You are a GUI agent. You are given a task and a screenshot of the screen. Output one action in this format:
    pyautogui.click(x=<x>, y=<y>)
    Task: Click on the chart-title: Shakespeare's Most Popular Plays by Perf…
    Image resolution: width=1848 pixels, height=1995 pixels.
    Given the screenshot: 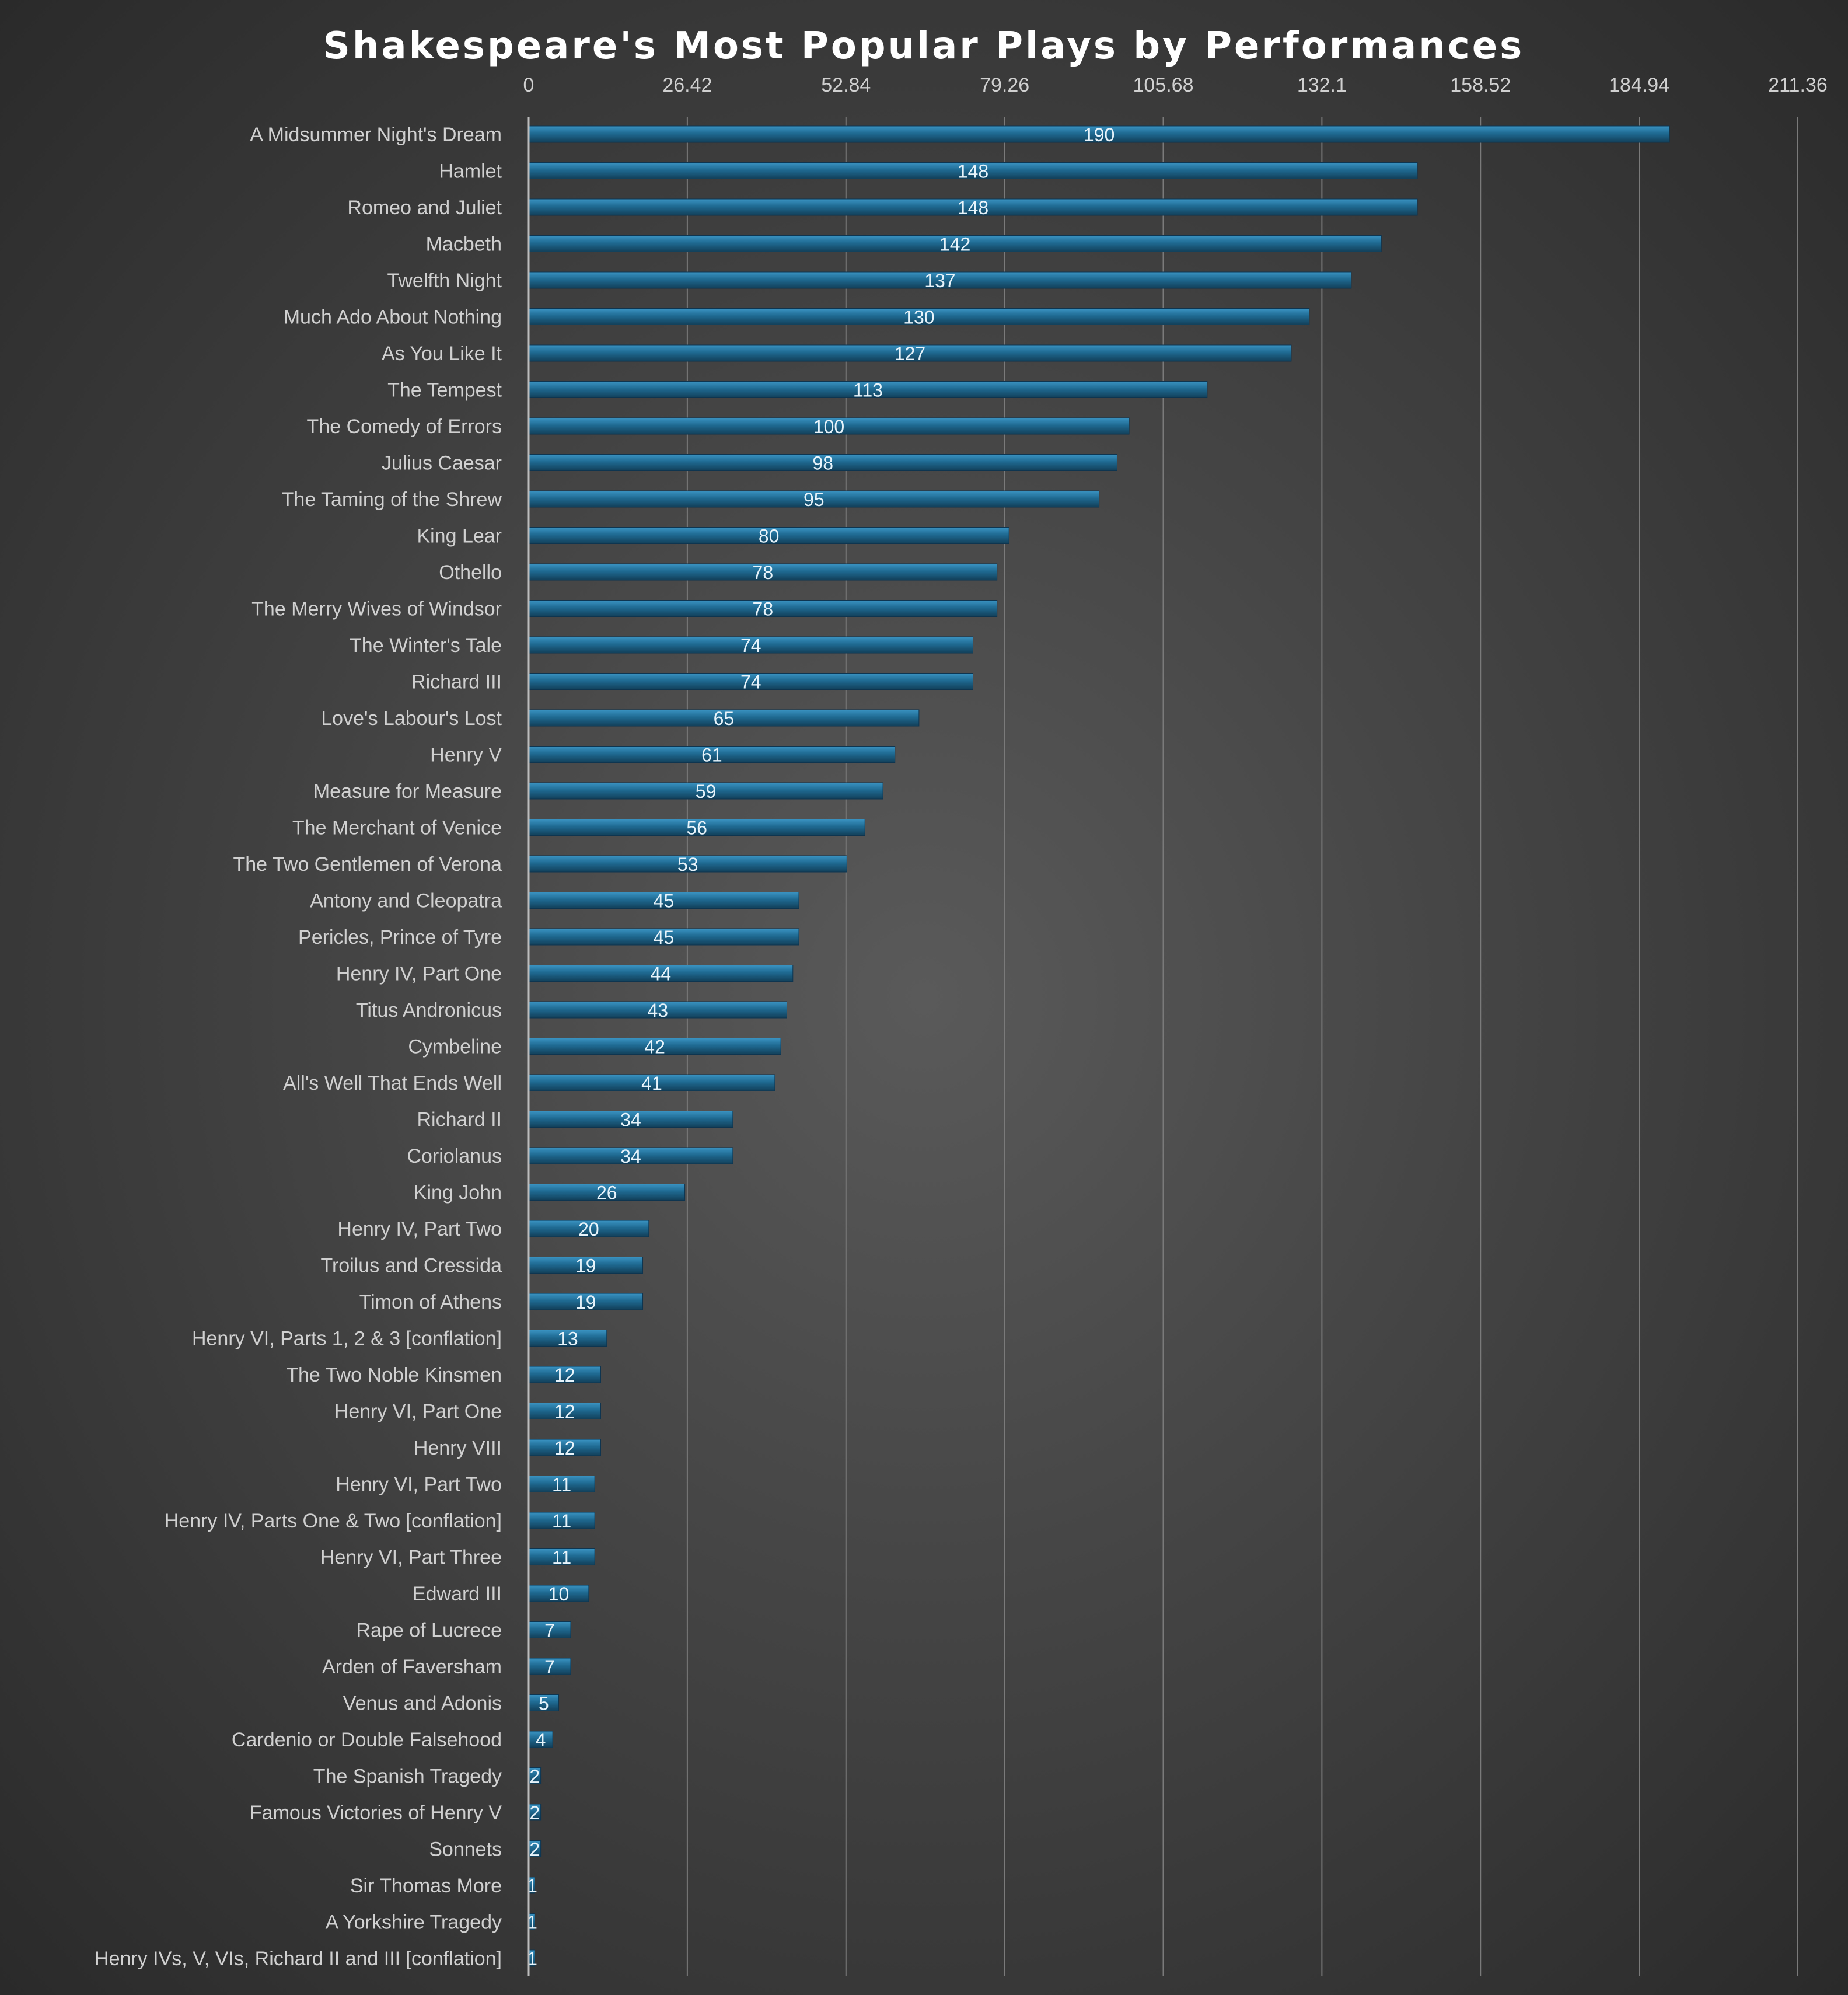 What is the action you would take?
    pyautogui.click(x=923, y=47)
    